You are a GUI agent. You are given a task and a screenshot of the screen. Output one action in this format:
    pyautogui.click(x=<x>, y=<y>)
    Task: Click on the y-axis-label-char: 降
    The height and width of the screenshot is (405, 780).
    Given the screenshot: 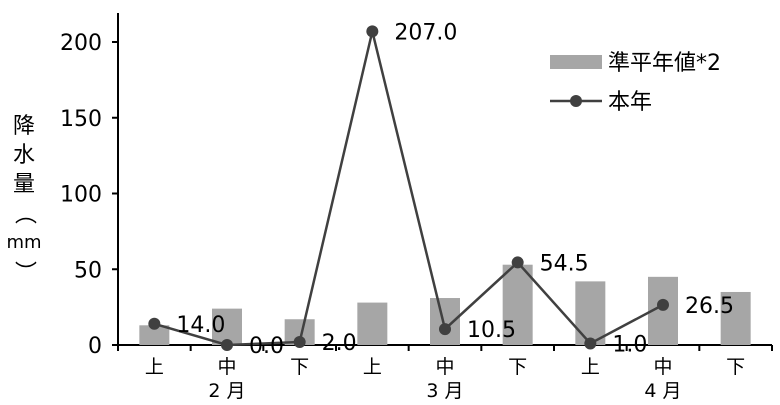 What is the action you would take?
    pyautogui.click(x=23, y=126)
    